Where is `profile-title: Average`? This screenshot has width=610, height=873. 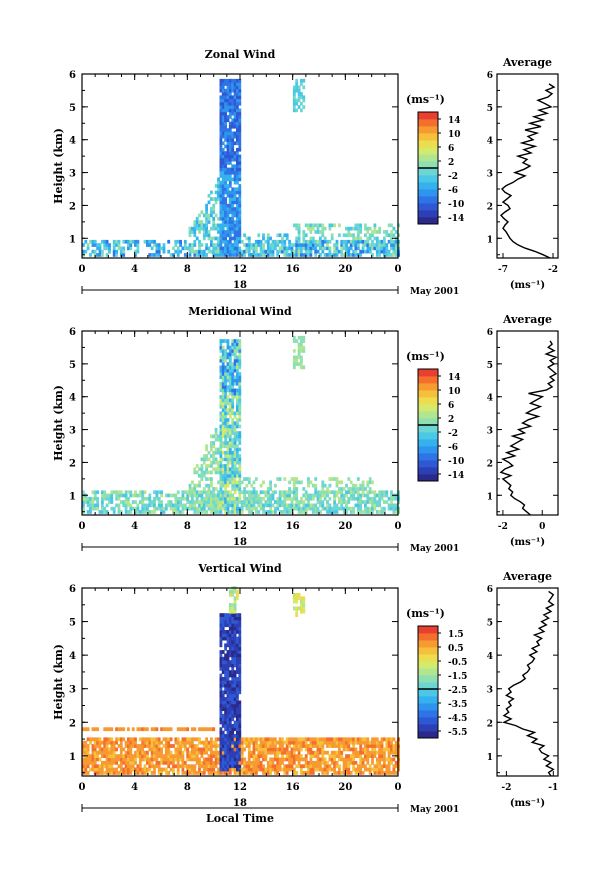 profile-title: Average is located at coordinates (527, 62).